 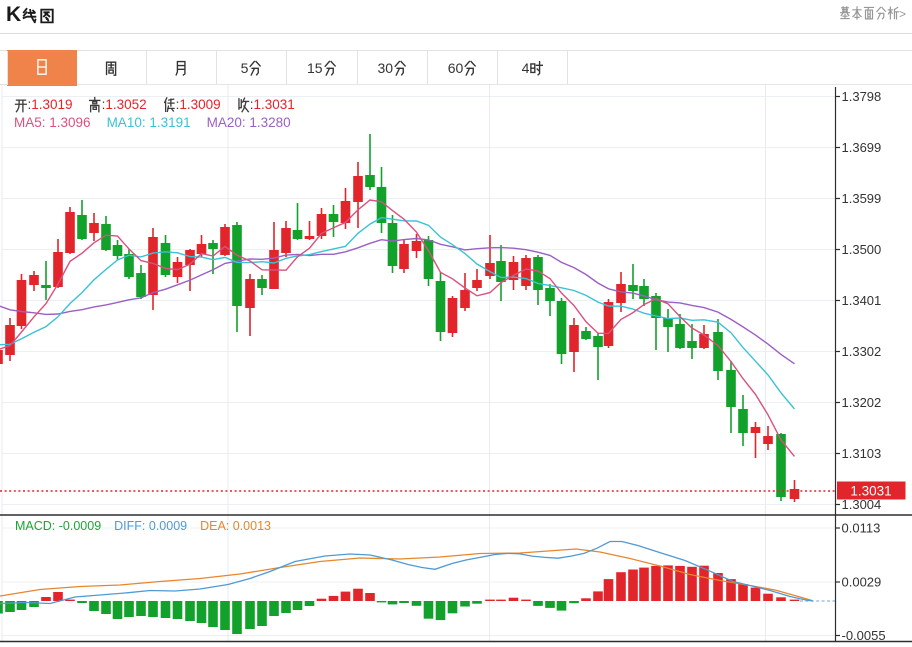 I want to click on svg-text: 1.3031, so click(x=870, y=491).